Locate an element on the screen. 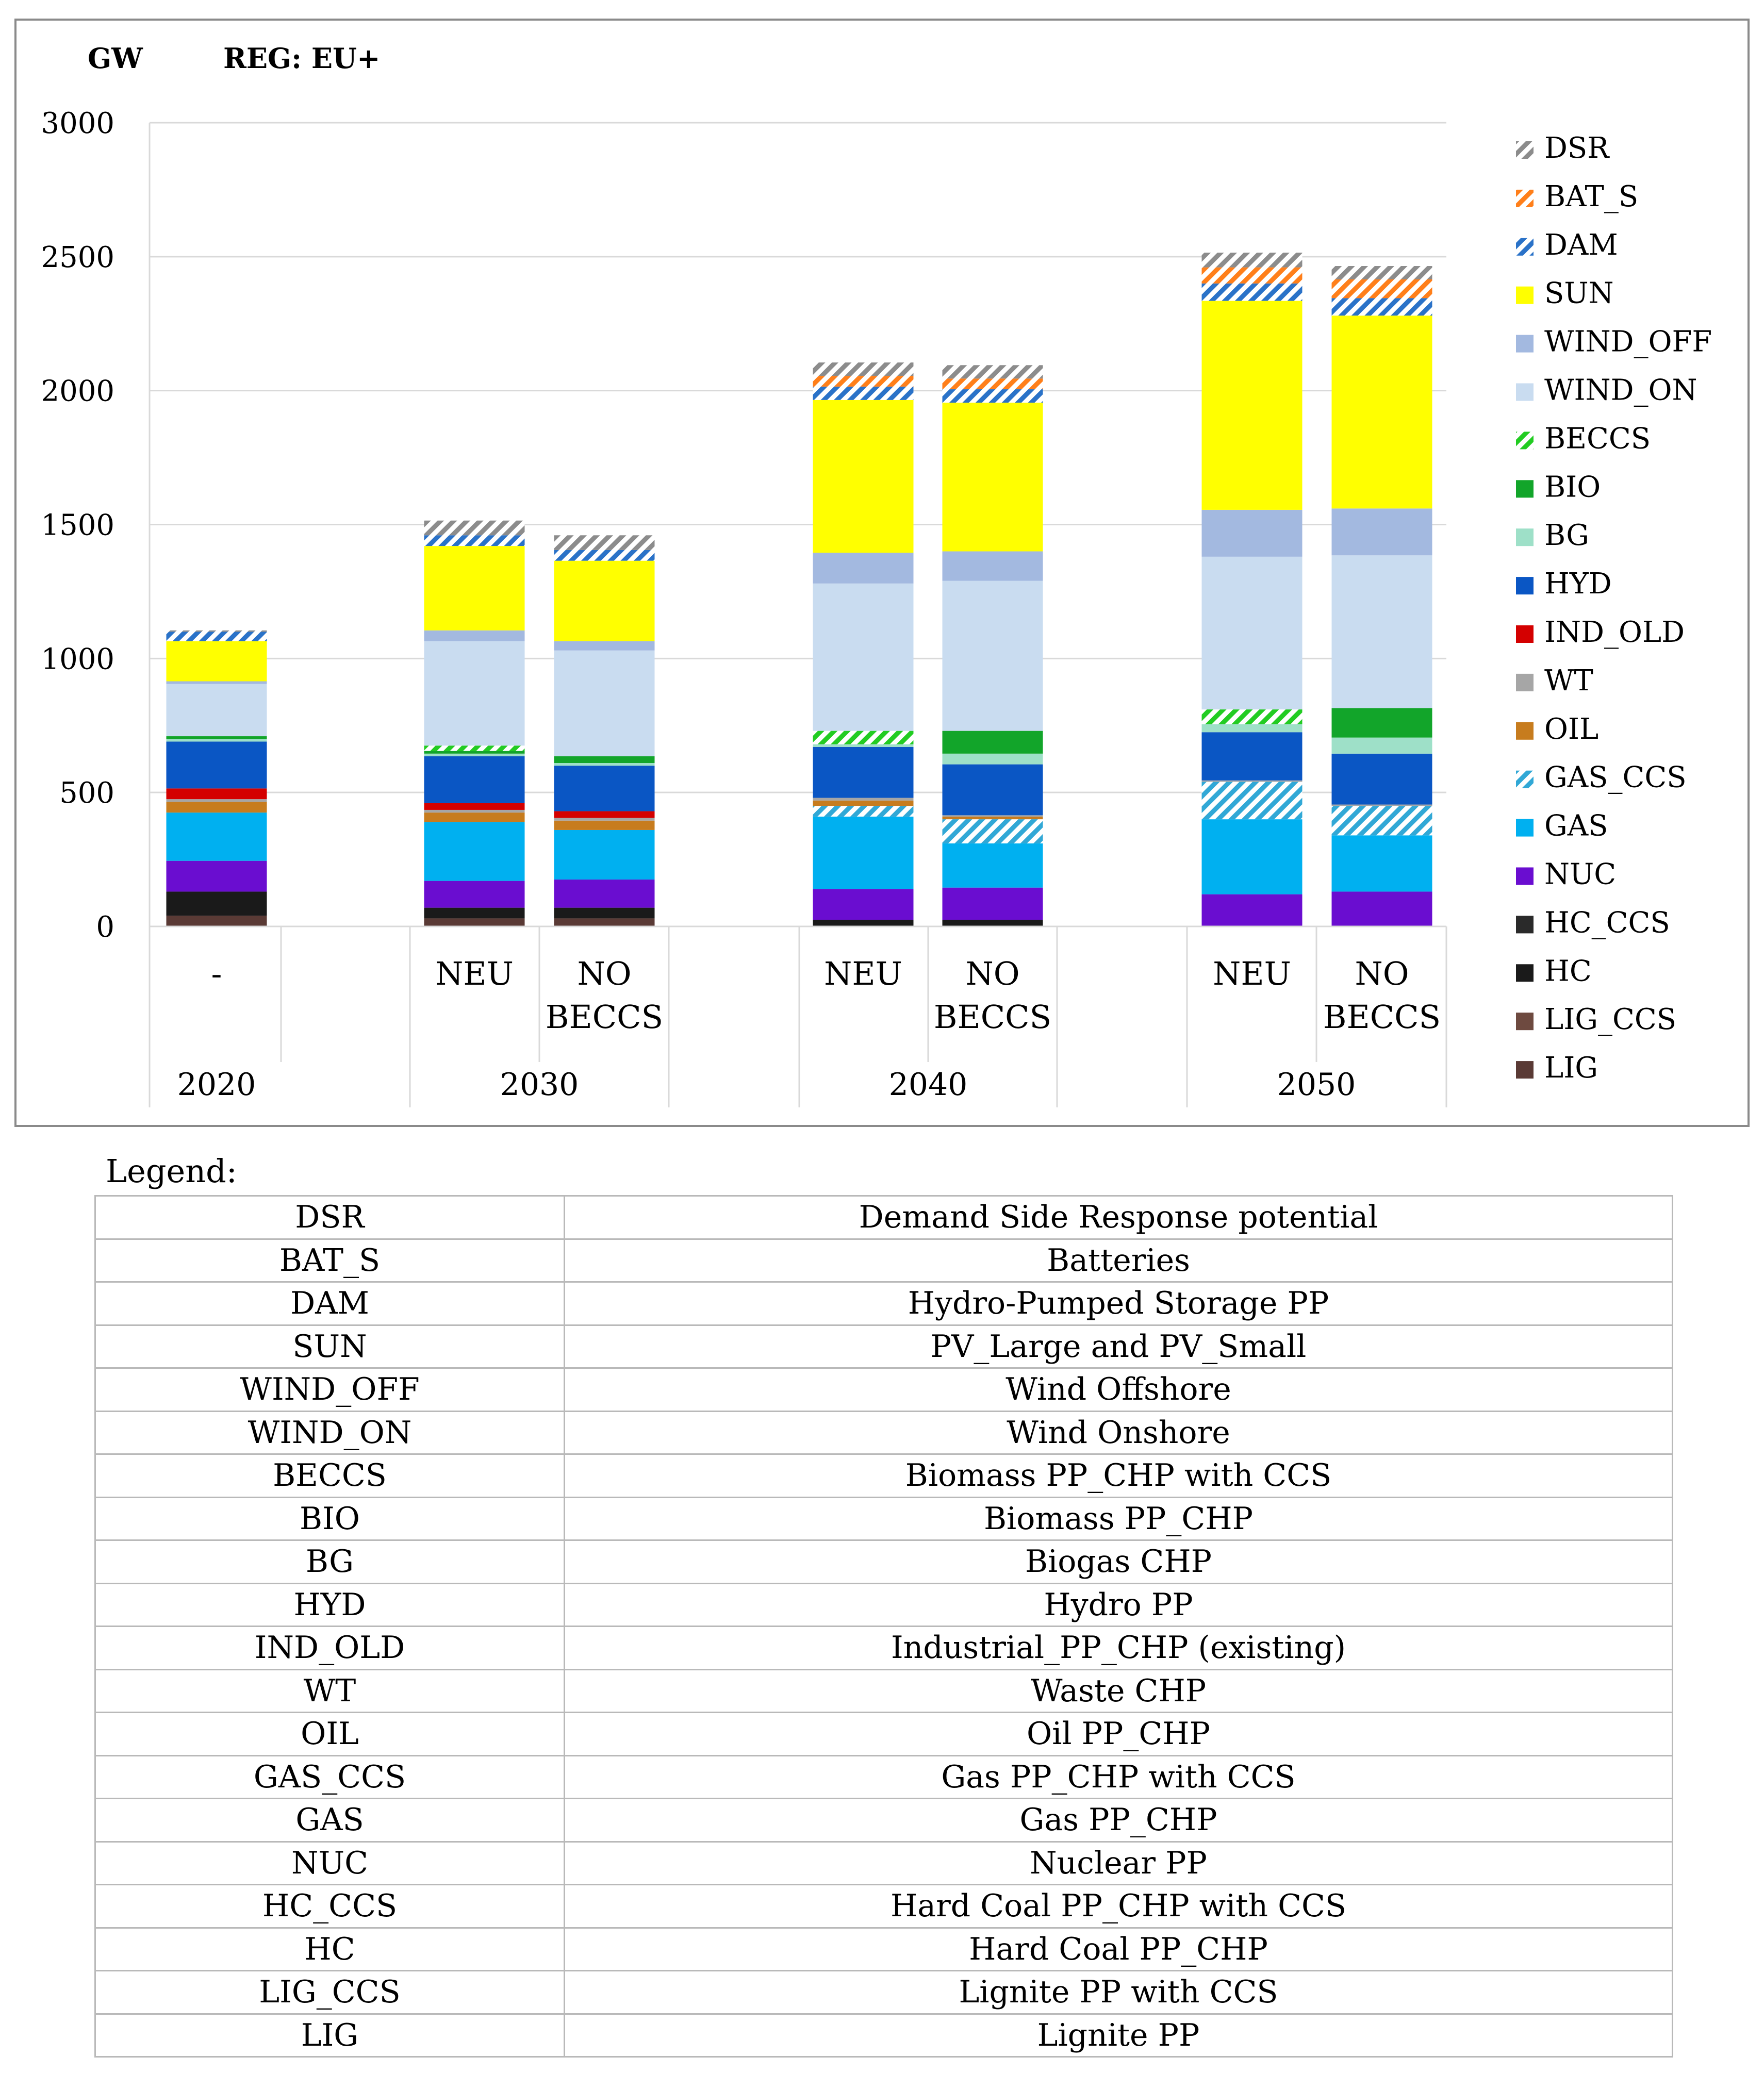 This screenshot has width=1764, height=2073. legend-label: HYD is located at coordinates (1578, 584).